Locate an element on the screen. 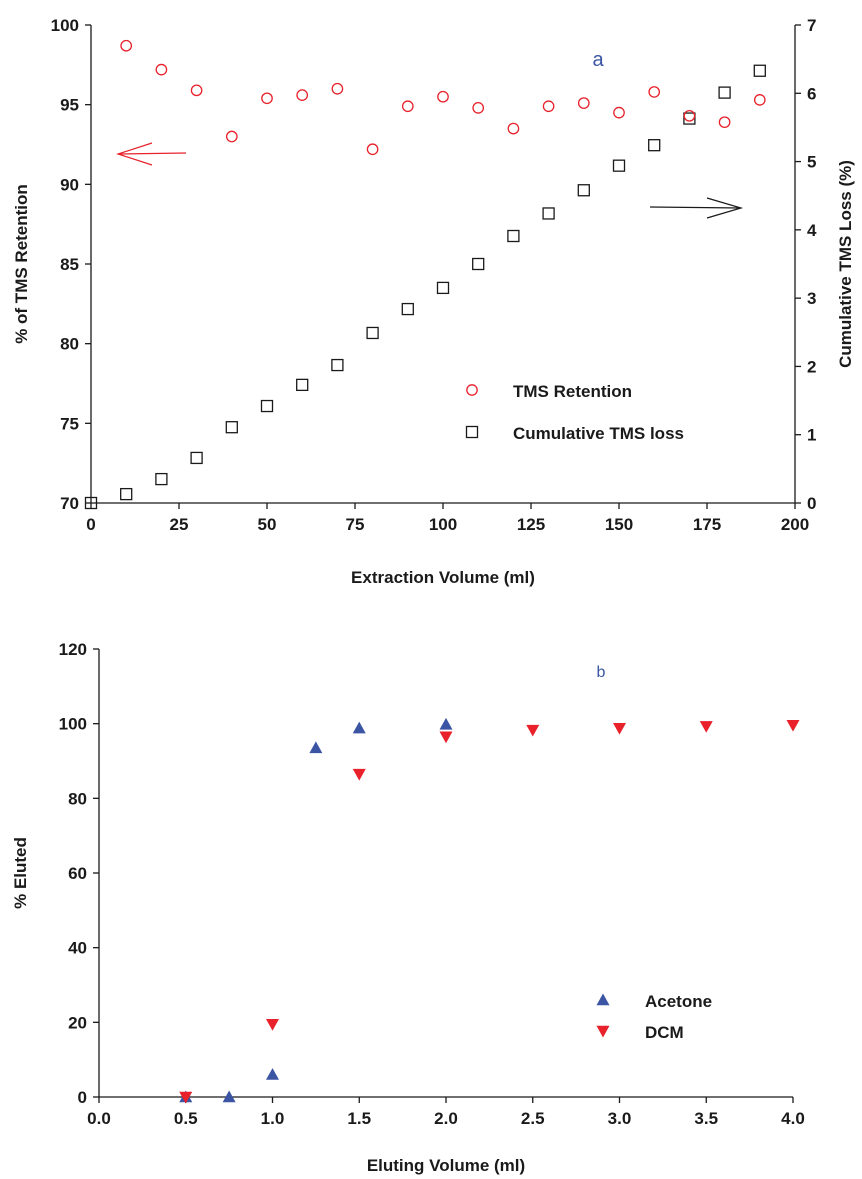 The width and height of the screenshot is (862, 1179). y-axis-title: % Eluted is located at coordinates (20, 873).